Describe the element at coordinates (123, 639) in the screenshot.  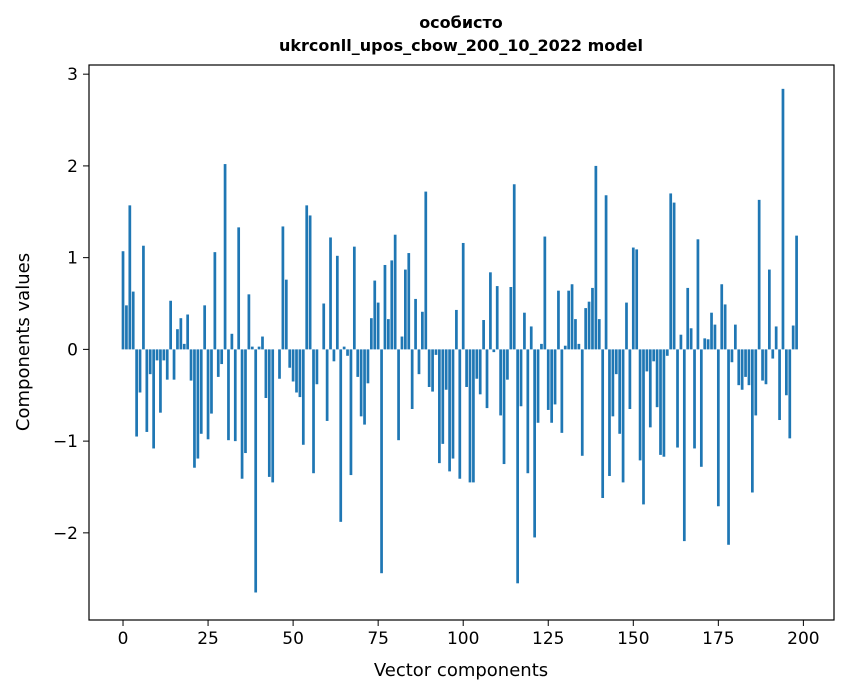
I see `x-tick-label: 0` at that location.